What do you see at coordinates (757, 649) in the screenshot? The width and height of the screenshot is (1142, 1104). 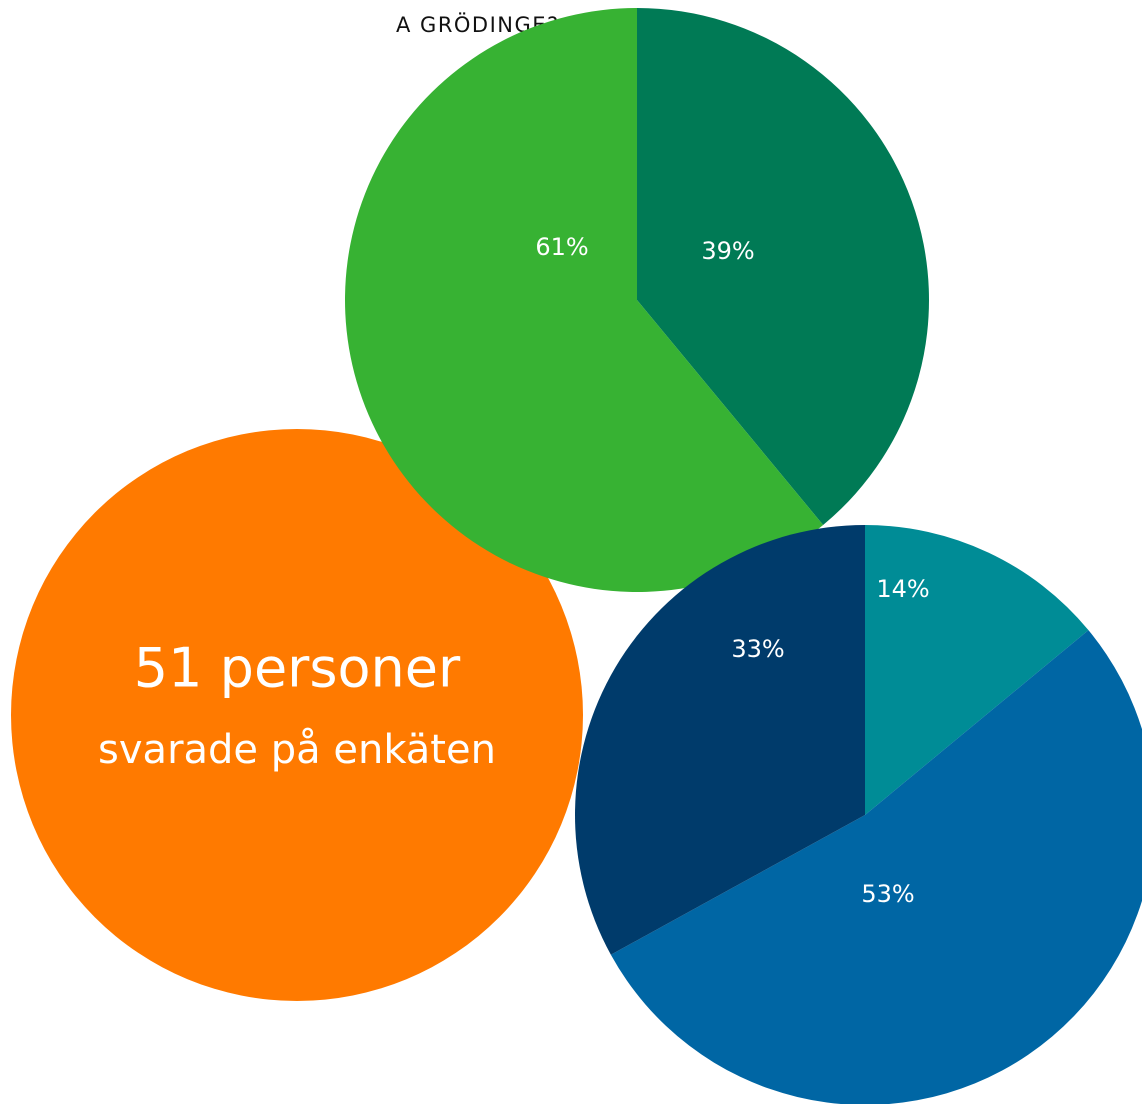 I see `slice-label: 33%` at bounding box center [757, 649].